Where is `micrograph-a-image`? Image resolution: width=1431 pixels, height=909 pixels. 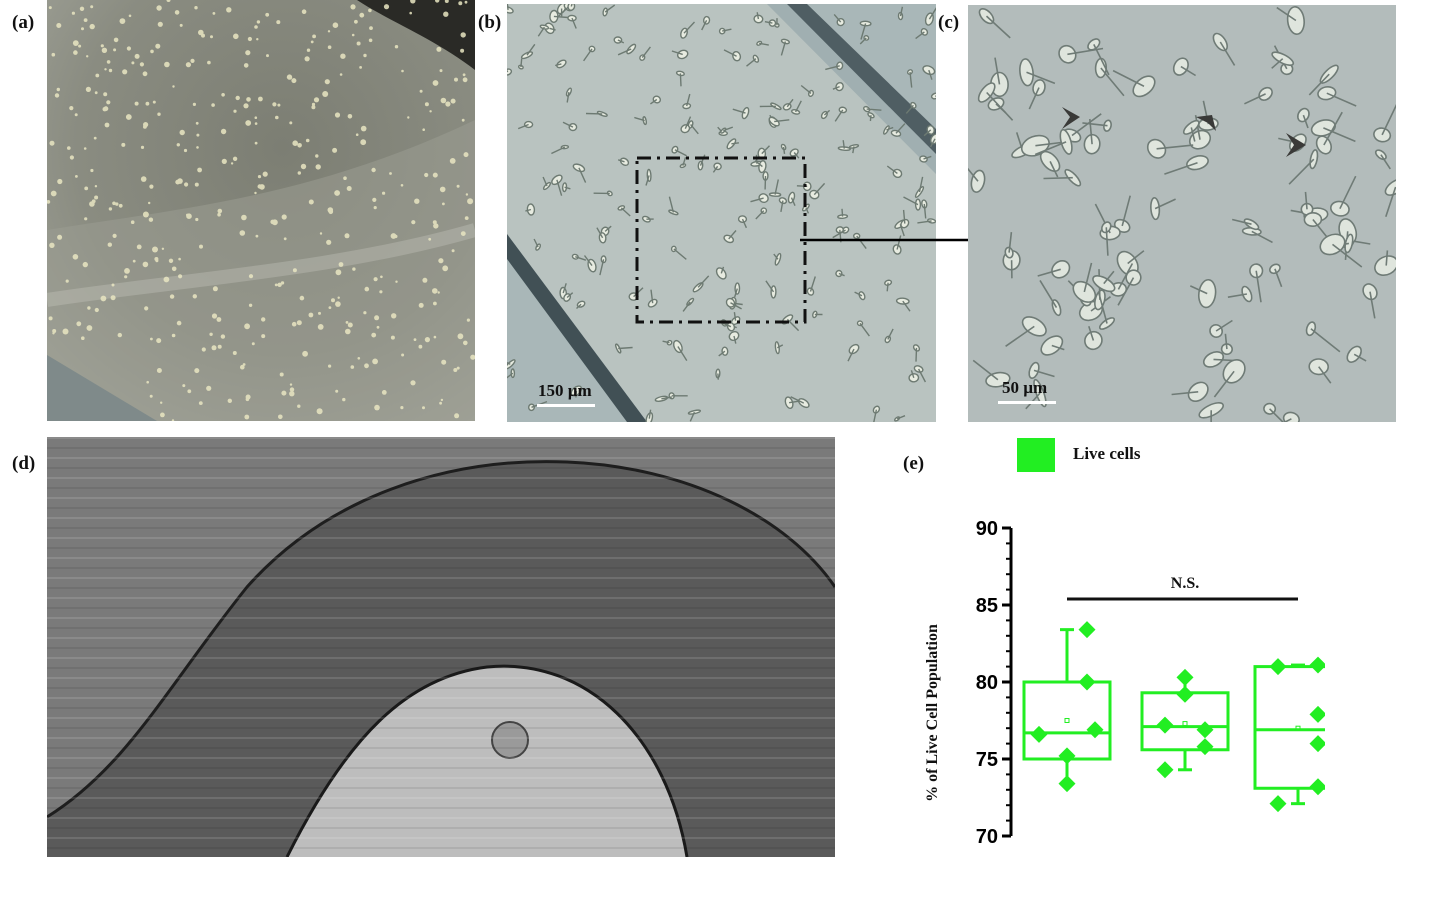 micrograph-a-image is located at coordinates (261, 210).